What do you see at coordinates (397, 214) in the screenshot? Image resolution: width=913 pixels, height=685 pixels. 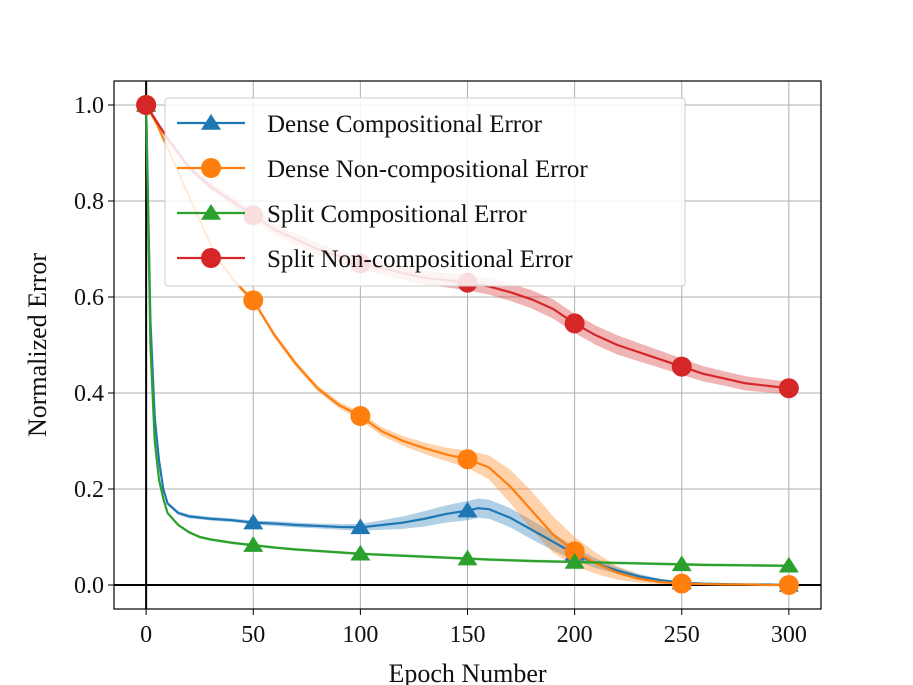 I see `legend-label-split-compositional-error: Split Compositional Error` at bounding box center [397, 214].